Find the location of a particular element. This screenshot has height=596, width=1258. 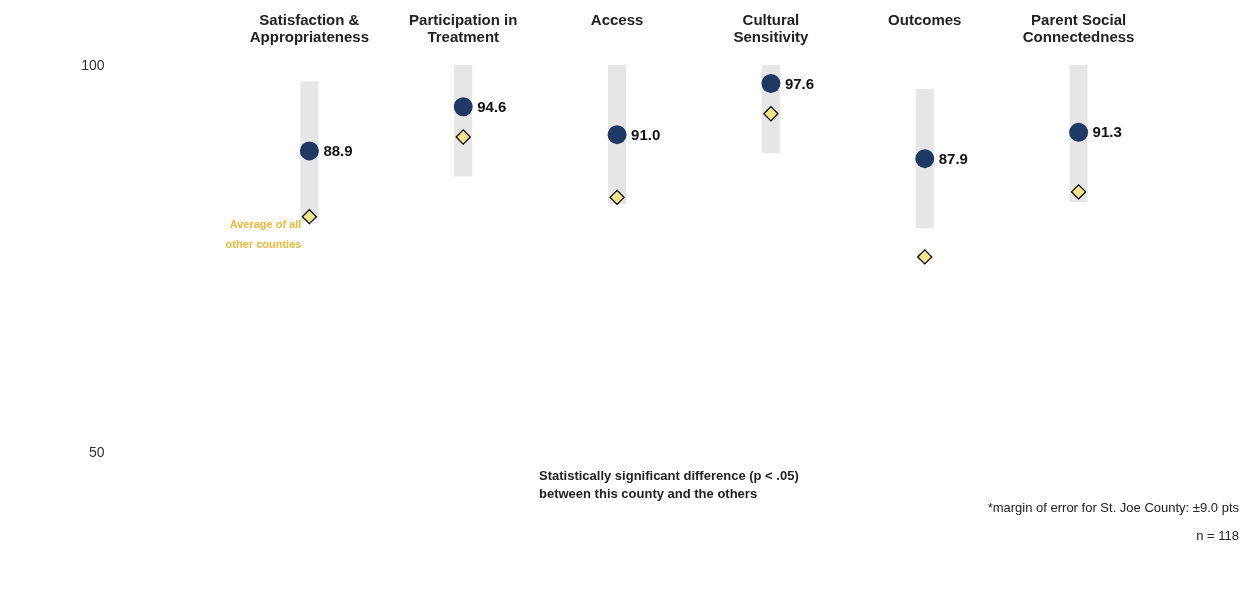

data-label: 88.9 is located at coordinates (338, 150).